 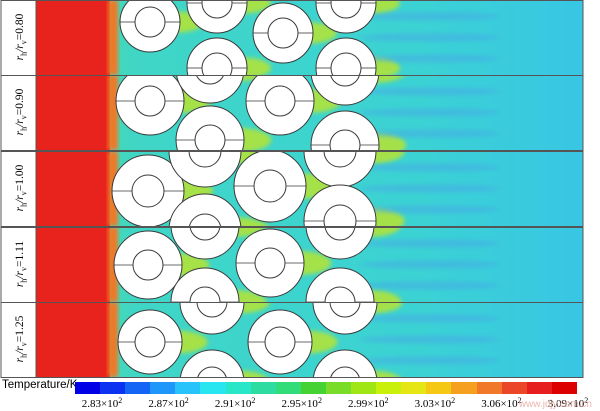 I want to click on colorbar-tick-label: 2.99×10², so click(x=368, y=403).